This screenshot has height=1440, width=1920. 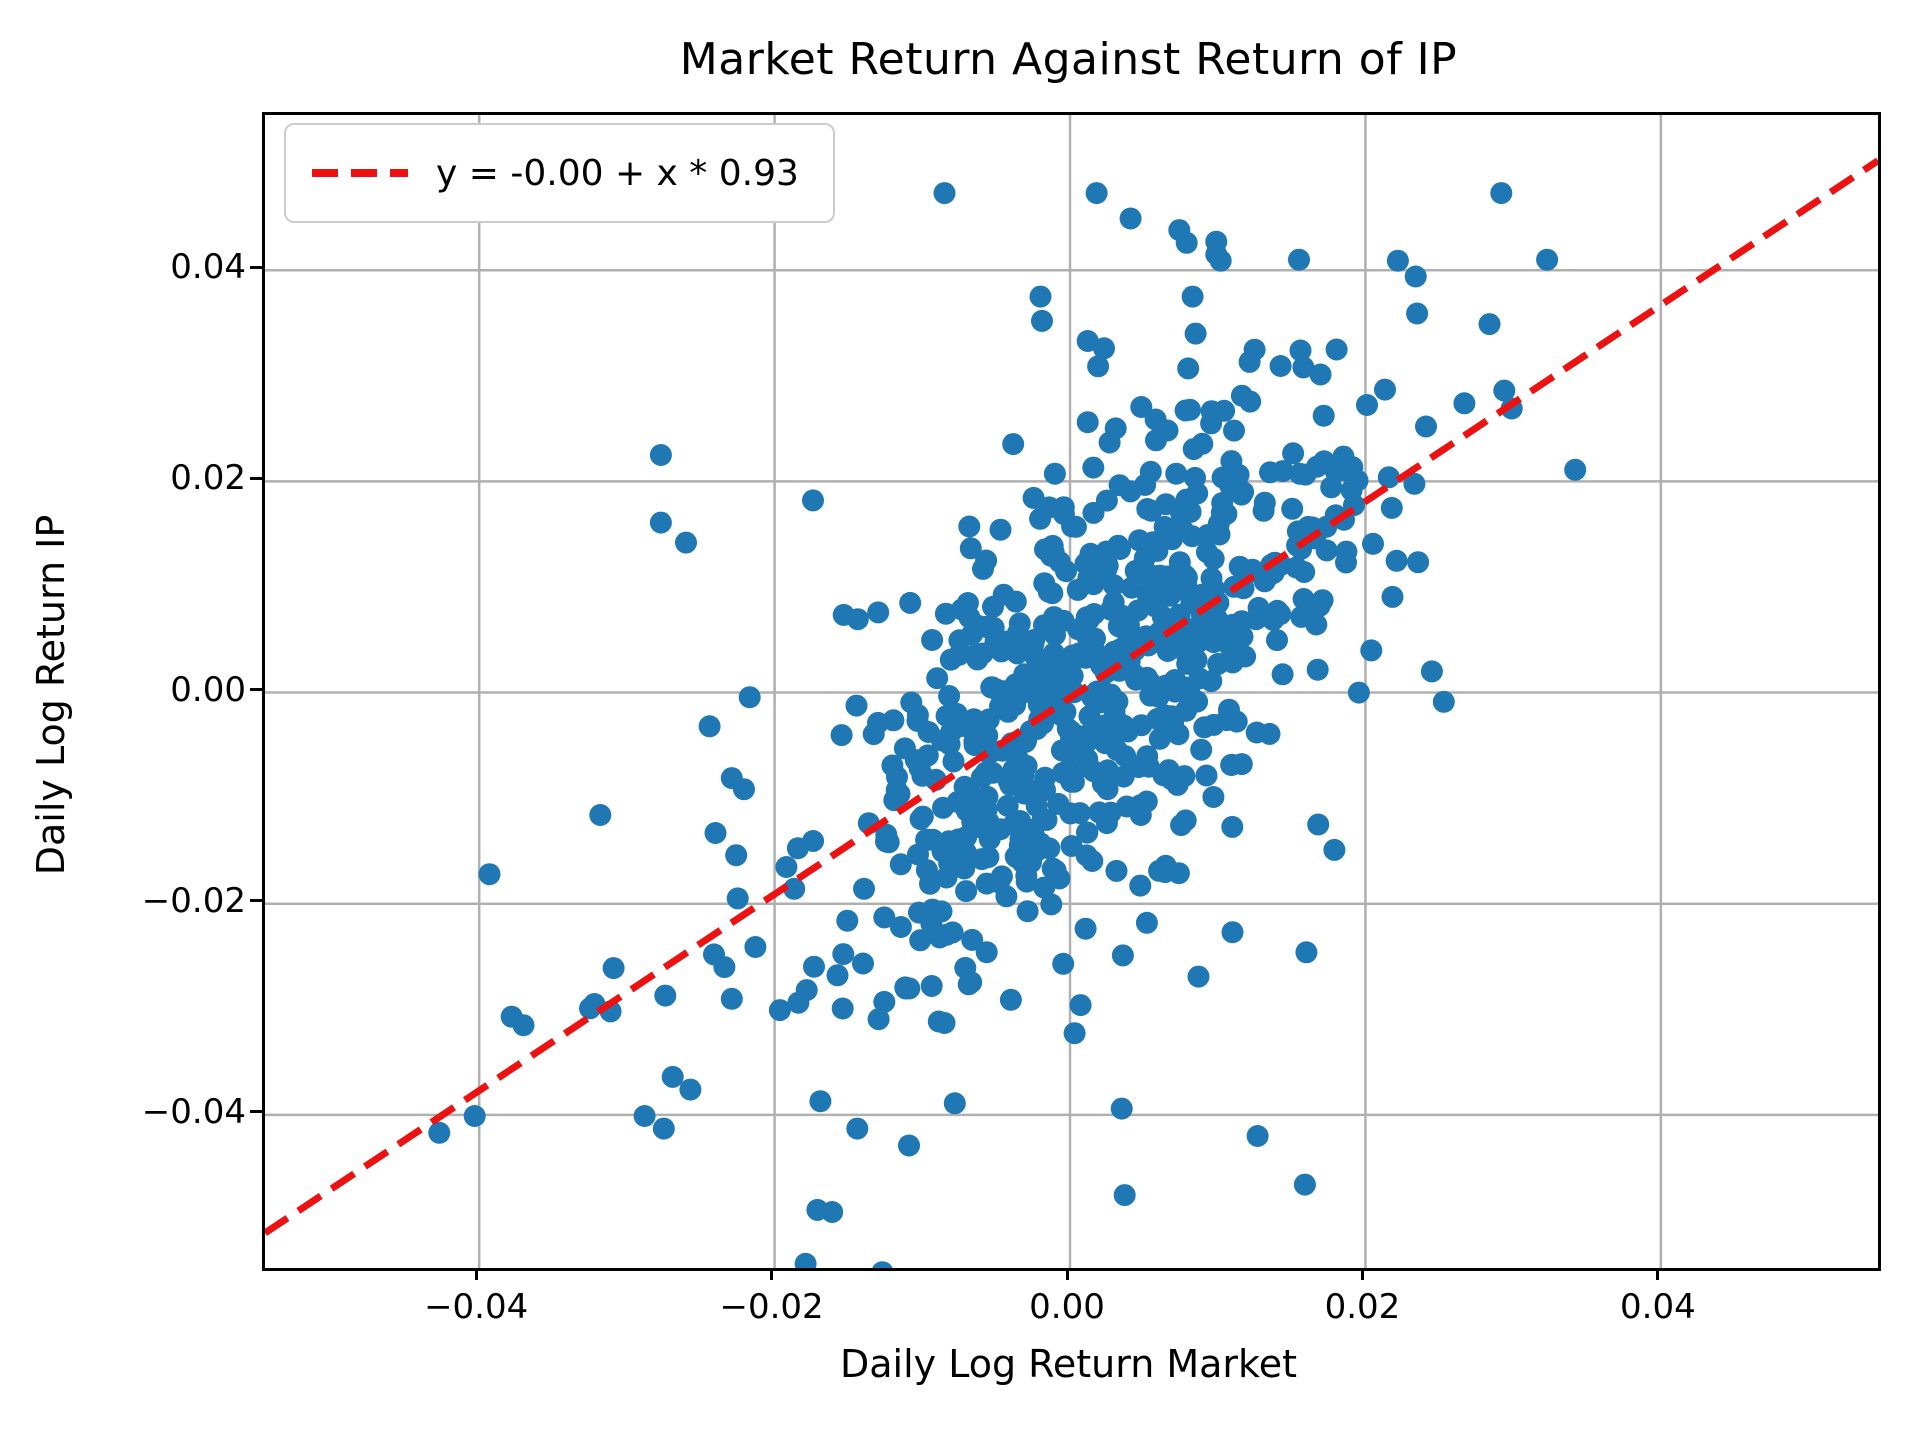 I want to click on x-tick-label: 0.02, so click(x=1362, y=1307).